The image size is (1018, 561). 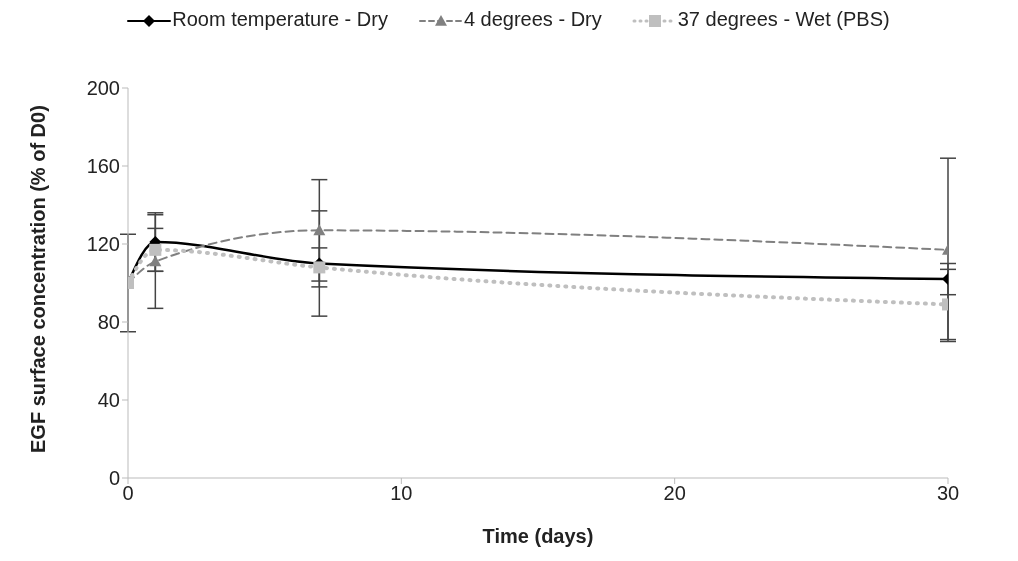 What do you see at coordinates (401, 493) in the screenshot?
I see `x-tick-label: 10` at bounding box center [401, 493].